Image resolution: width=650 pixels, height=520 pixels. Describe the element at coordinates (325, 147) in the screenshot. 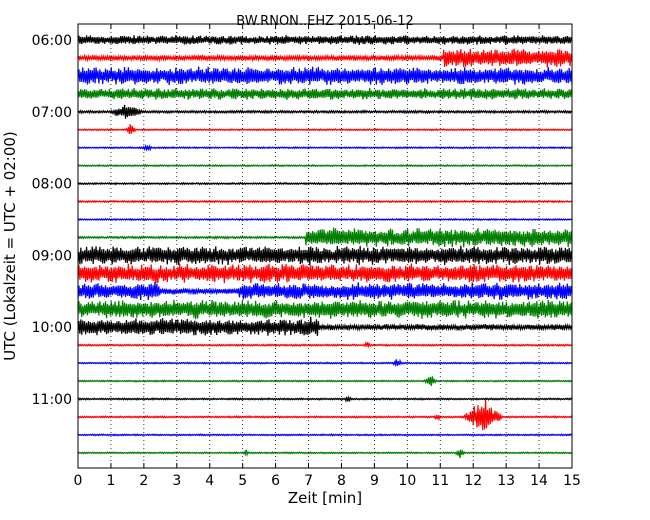

I see `trace-0730-blue` at that location.